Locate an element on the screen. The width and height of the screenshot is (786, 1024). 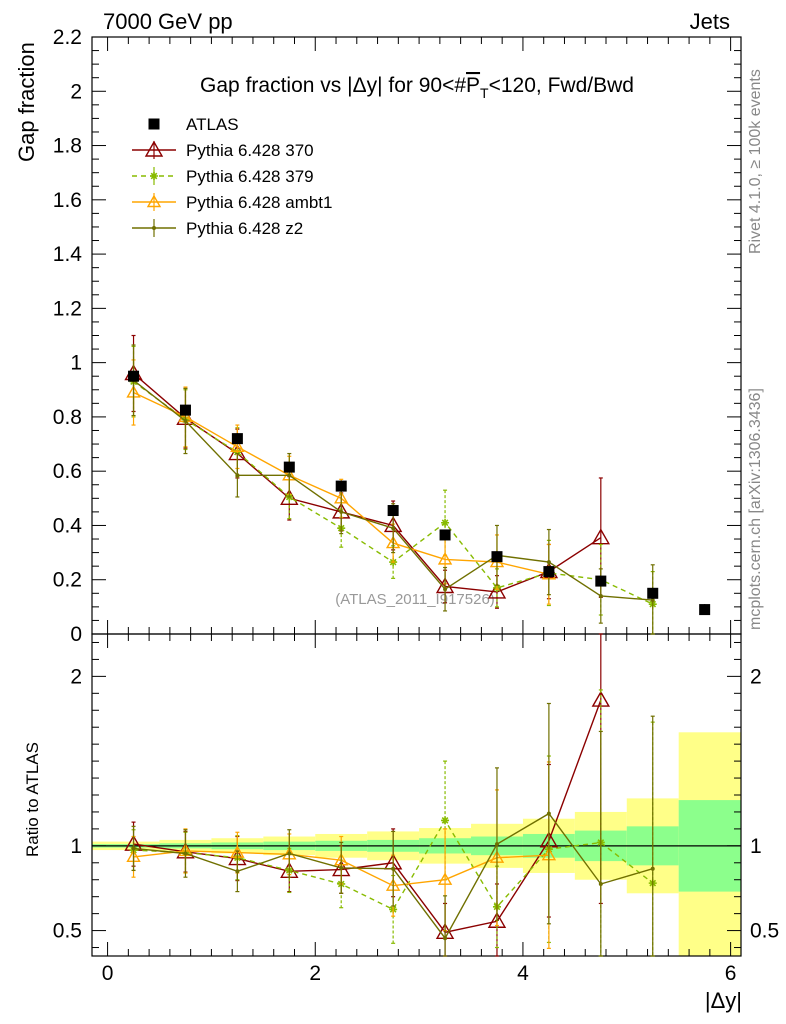
process-label: Jets is located at coordinates (710, 21).